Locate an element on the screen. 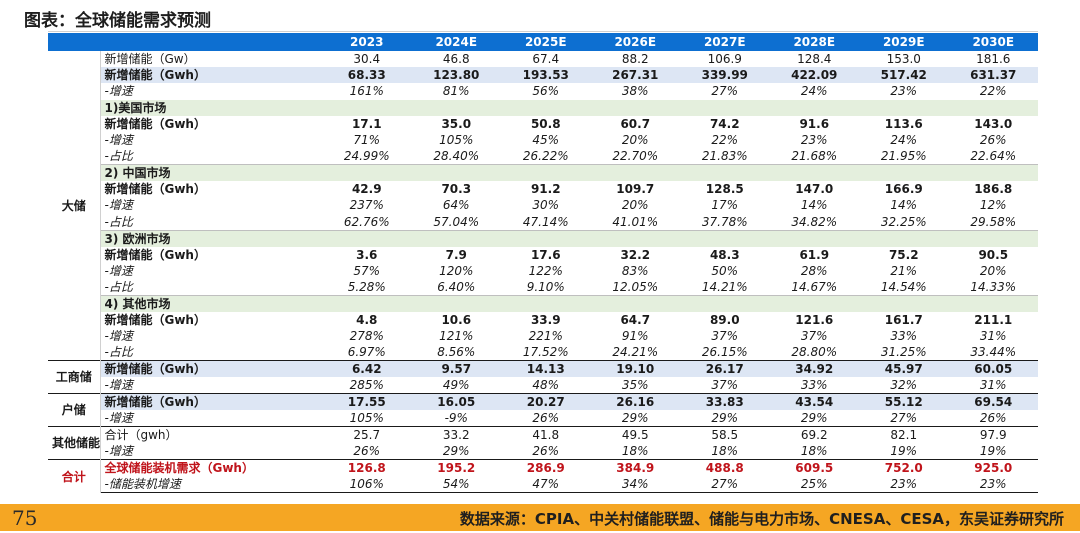 This screenshot has height=533, width=1080. value-cell: 34% is located at coordinates (635, 485).